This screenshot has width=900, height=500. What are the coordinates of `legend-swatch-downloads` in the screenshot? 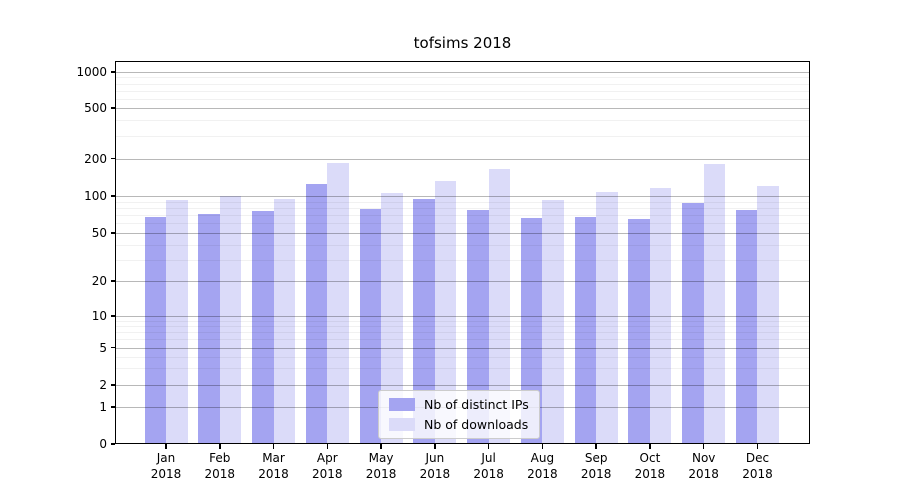 It's located at (402, 424).